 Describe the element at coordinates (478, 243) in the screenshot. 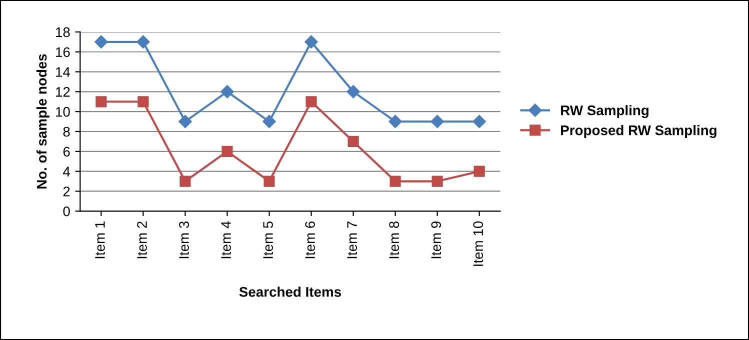

I see `x-tick-label: Item 10` at that location.